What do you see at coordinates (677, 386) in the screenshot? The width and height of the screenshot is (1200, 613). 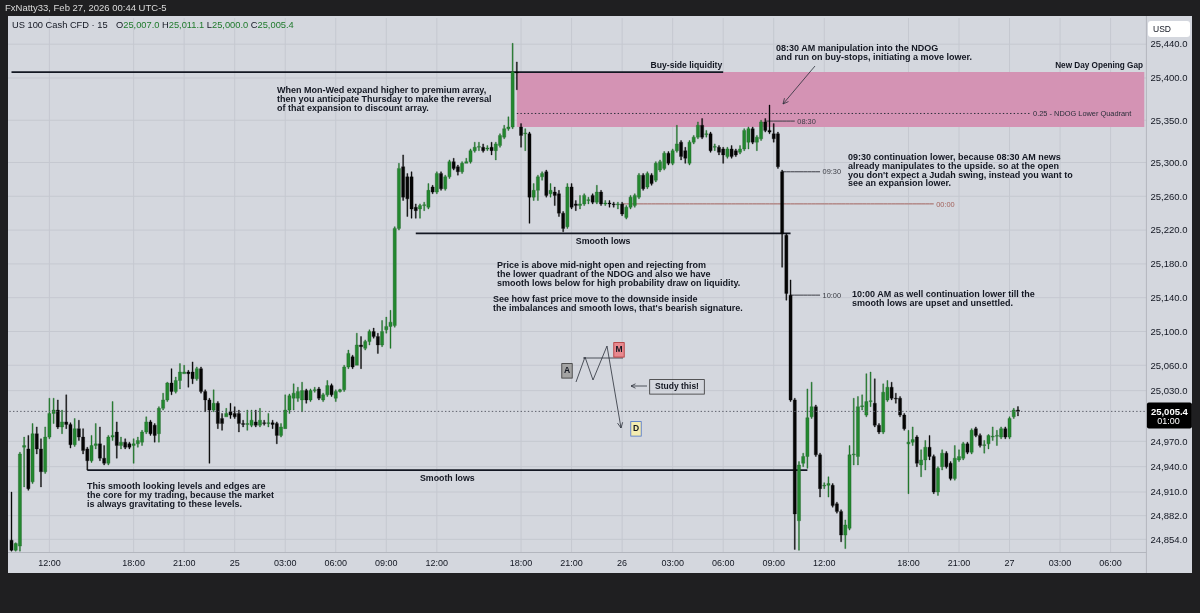 I see `annotation: Study this!` at bounding box center [677, 386].